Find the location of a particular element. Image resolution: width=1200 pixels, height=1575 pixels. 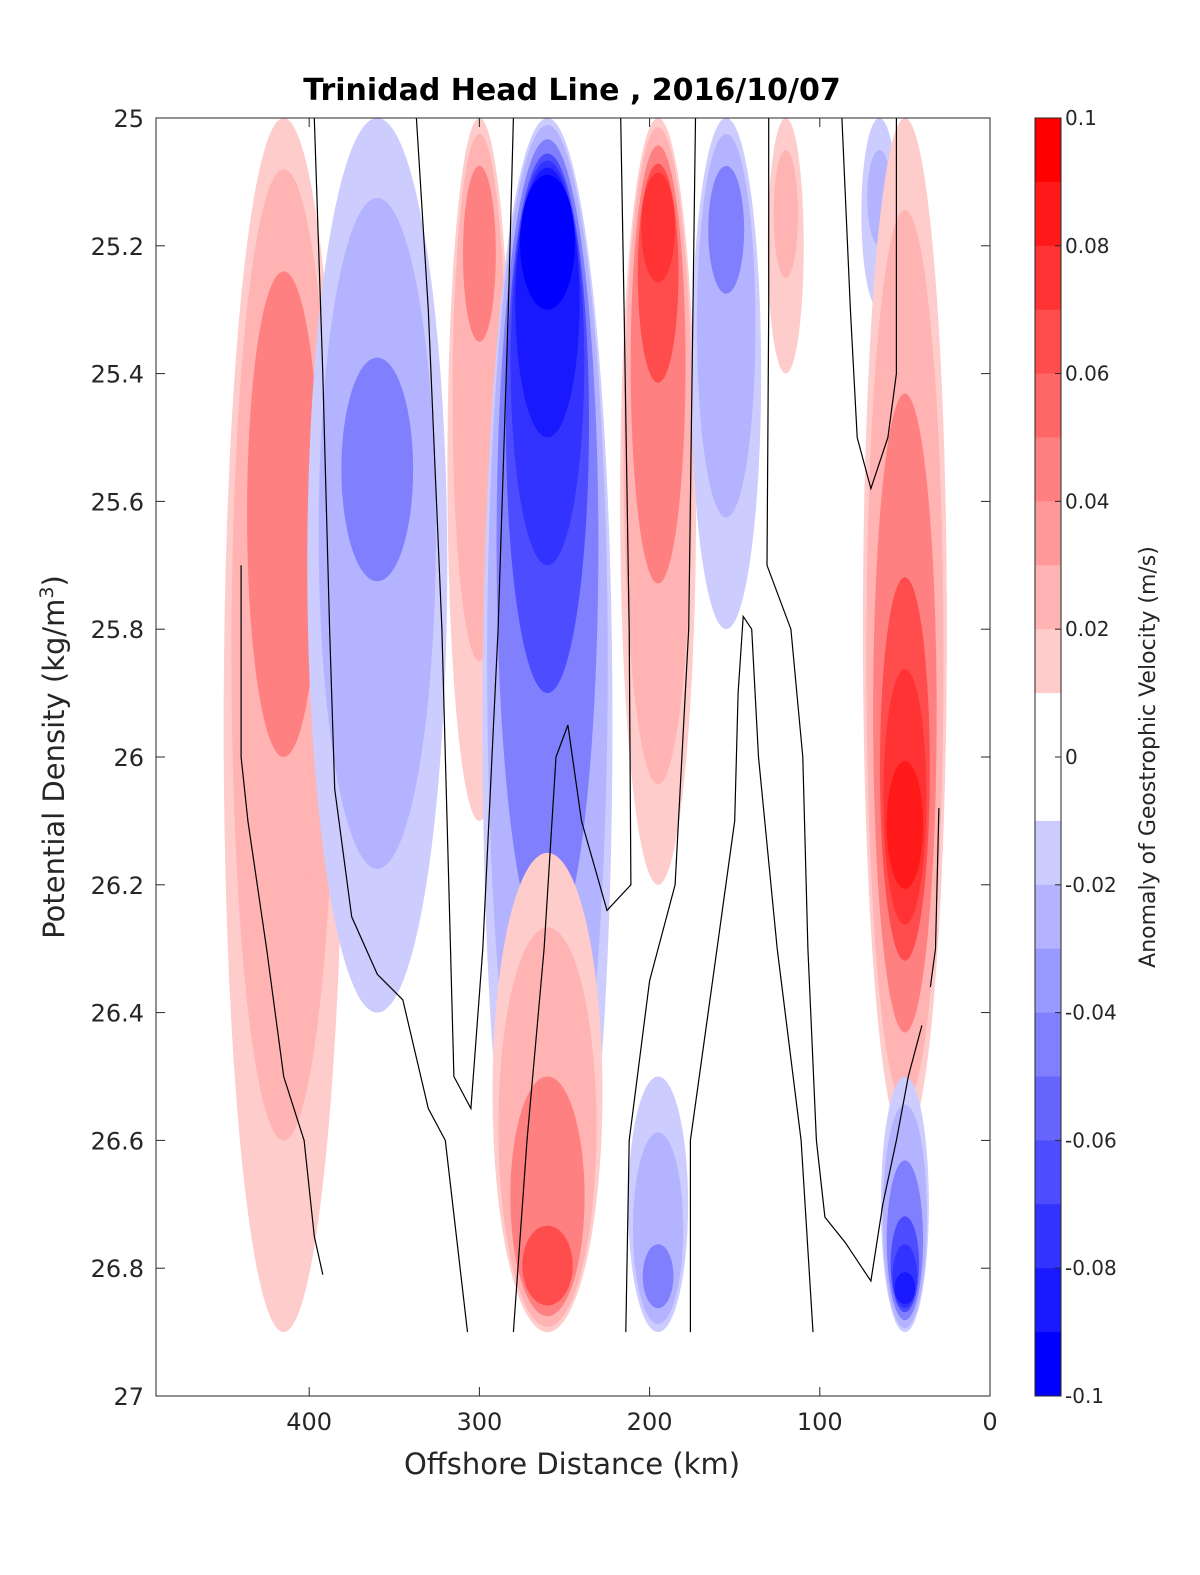

y-tick-label: 27 is located at coordinates (128, 1397).